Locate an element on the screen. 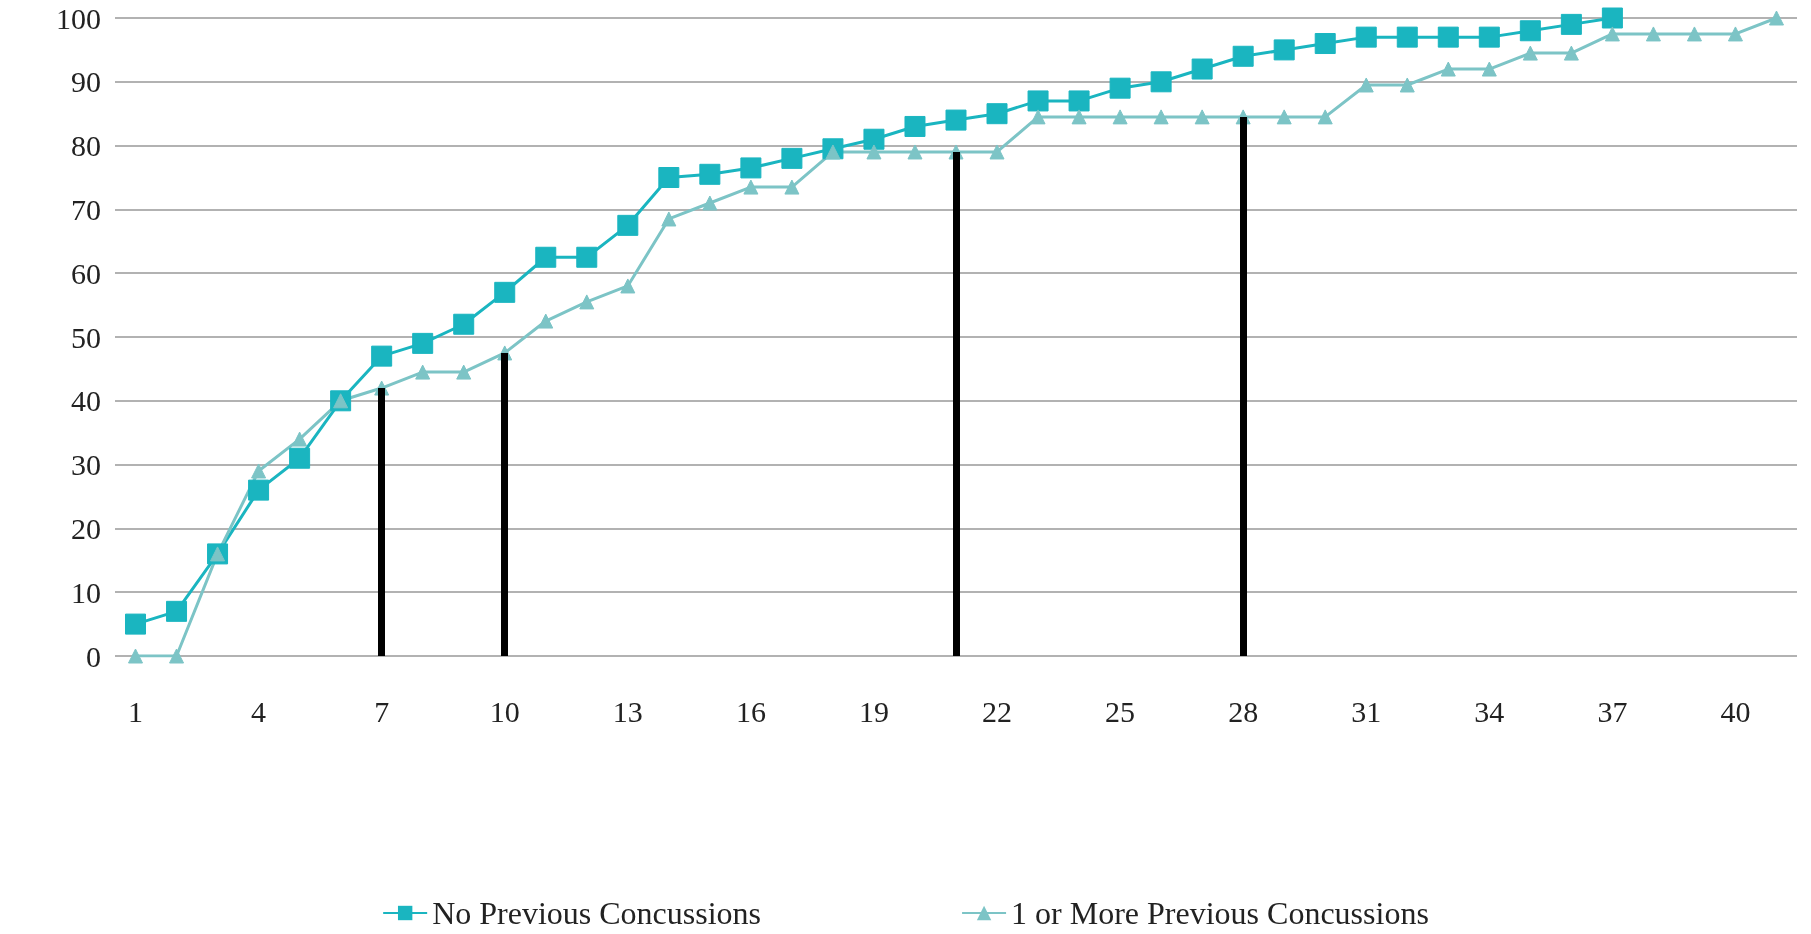  x-tick-label: 40 is located at coordinates (1735, 711).